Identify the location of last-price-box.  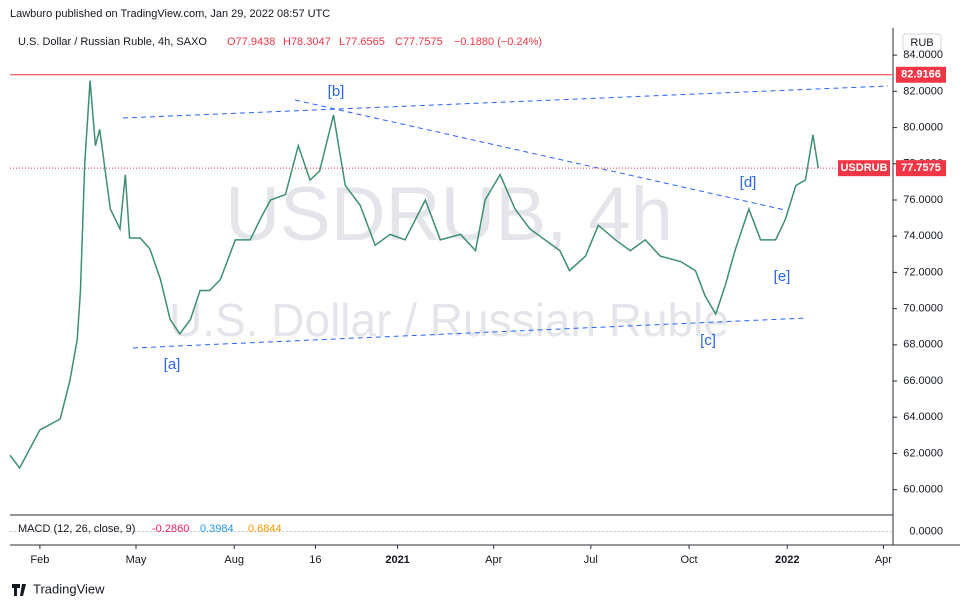
(921, 168).